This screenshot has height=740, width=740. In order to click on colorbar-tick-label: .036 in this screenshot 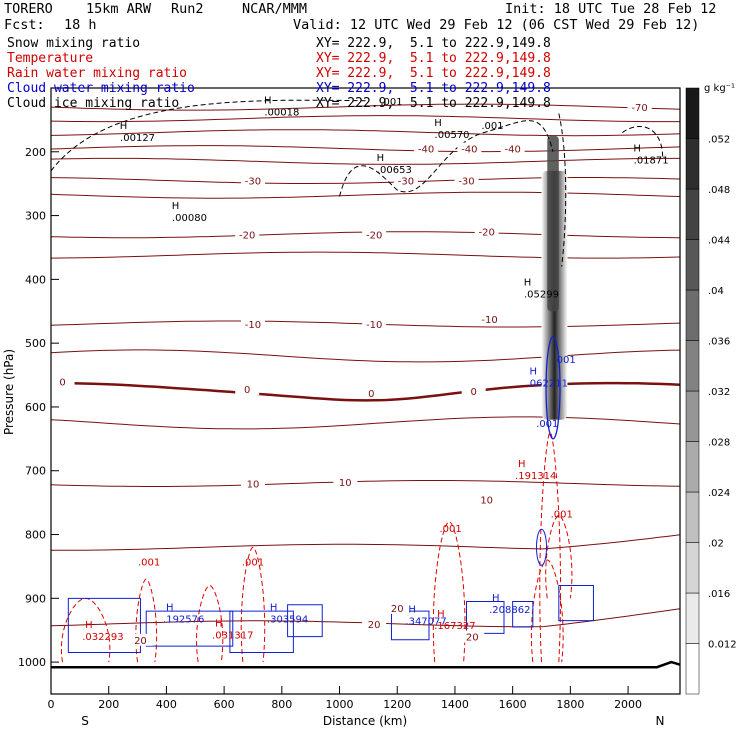, I will do `click(719, 342)`.